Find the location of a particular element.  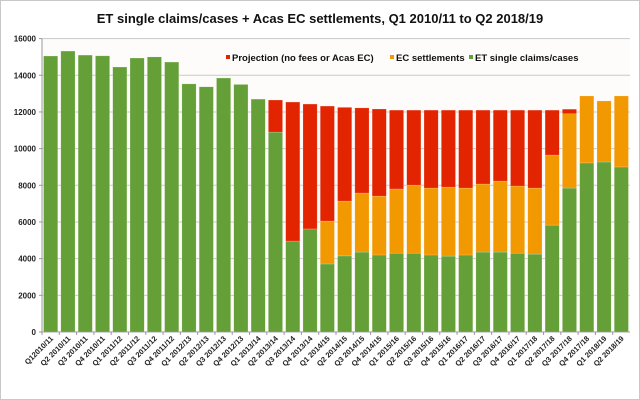

y-tick-label: 4000 is located at coordinates (27, 259).